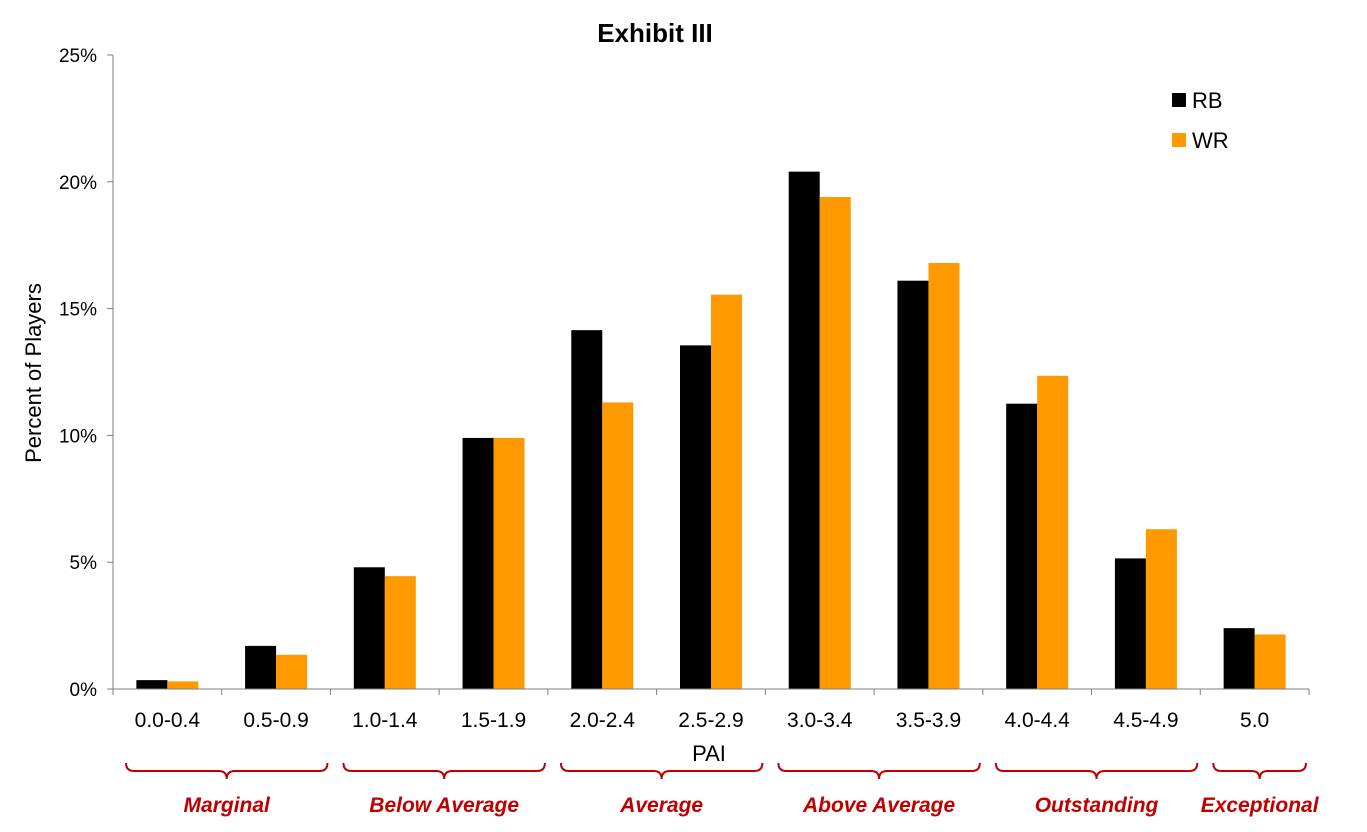 The image size is (1367, 832). I want to click on group-label: Below Average, so click(444, 805).